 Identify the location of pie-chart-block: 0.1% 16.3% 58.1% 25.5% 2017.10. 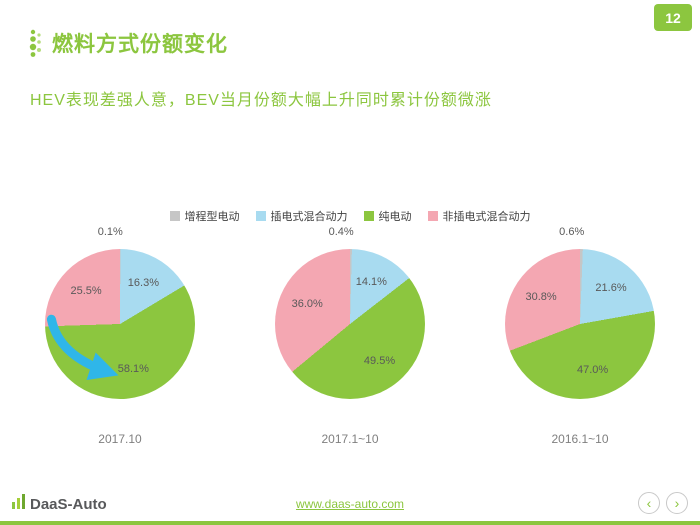
(120, 336).